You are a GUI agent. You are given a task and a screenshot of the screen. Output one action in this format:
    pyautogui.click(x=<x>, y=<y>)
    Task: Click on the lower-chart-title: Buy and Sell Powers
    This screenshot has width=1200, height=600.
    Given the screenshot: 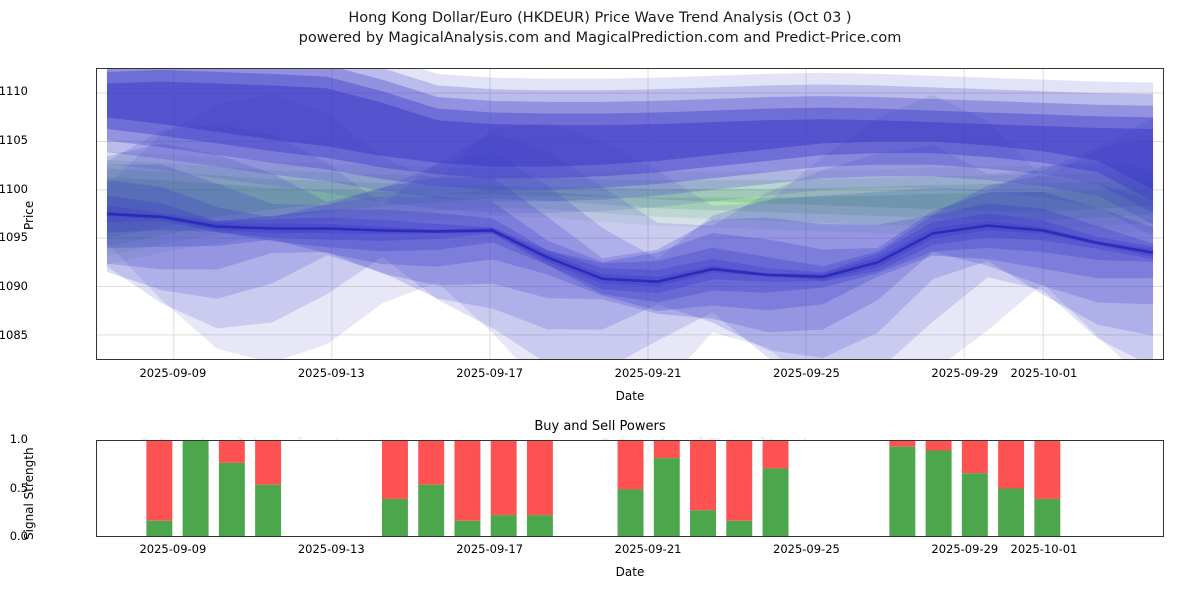 What is the action you would take?
    pyautogui.click(x=600, y=426)
    